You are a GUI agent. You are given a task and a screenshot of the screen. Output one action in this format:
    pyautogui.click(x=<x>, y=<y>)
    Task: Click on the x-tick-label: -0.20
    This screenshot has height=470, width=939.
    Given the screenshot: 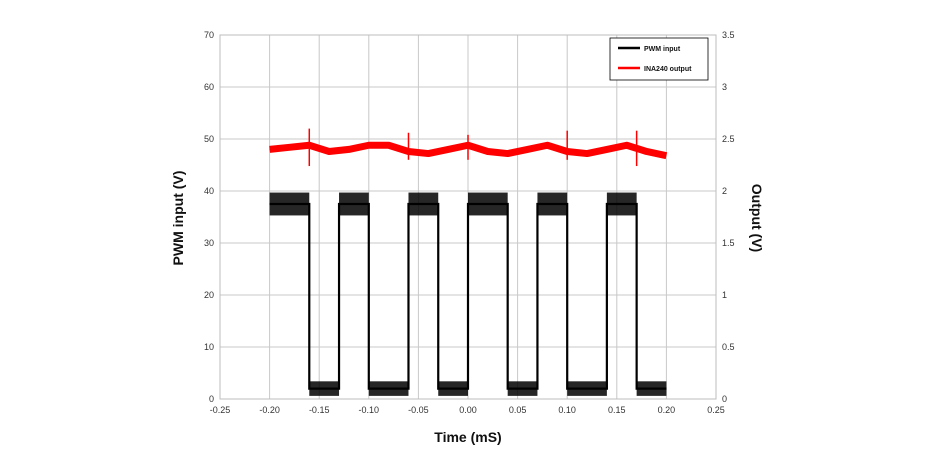 What is the action you would take?
    pyautogui.click(x=269, y=410)
    